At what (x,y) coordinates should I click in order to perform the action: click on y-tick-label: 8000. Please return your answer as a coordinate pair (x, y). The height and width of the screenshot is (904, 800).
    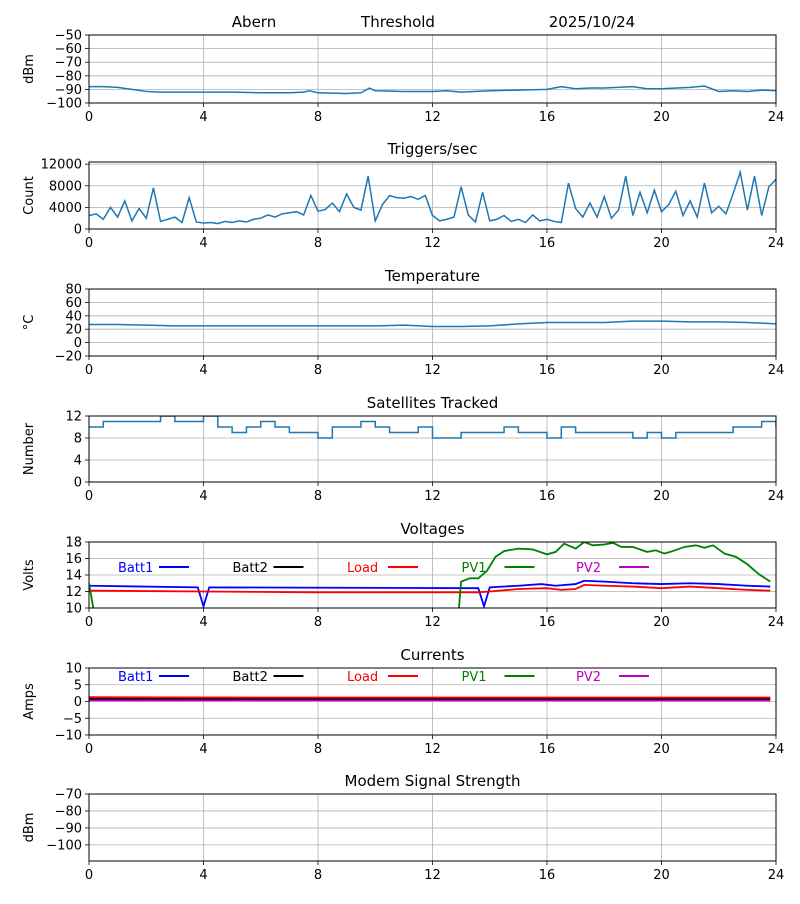
    Looking at the image, I should click on (65, 186).